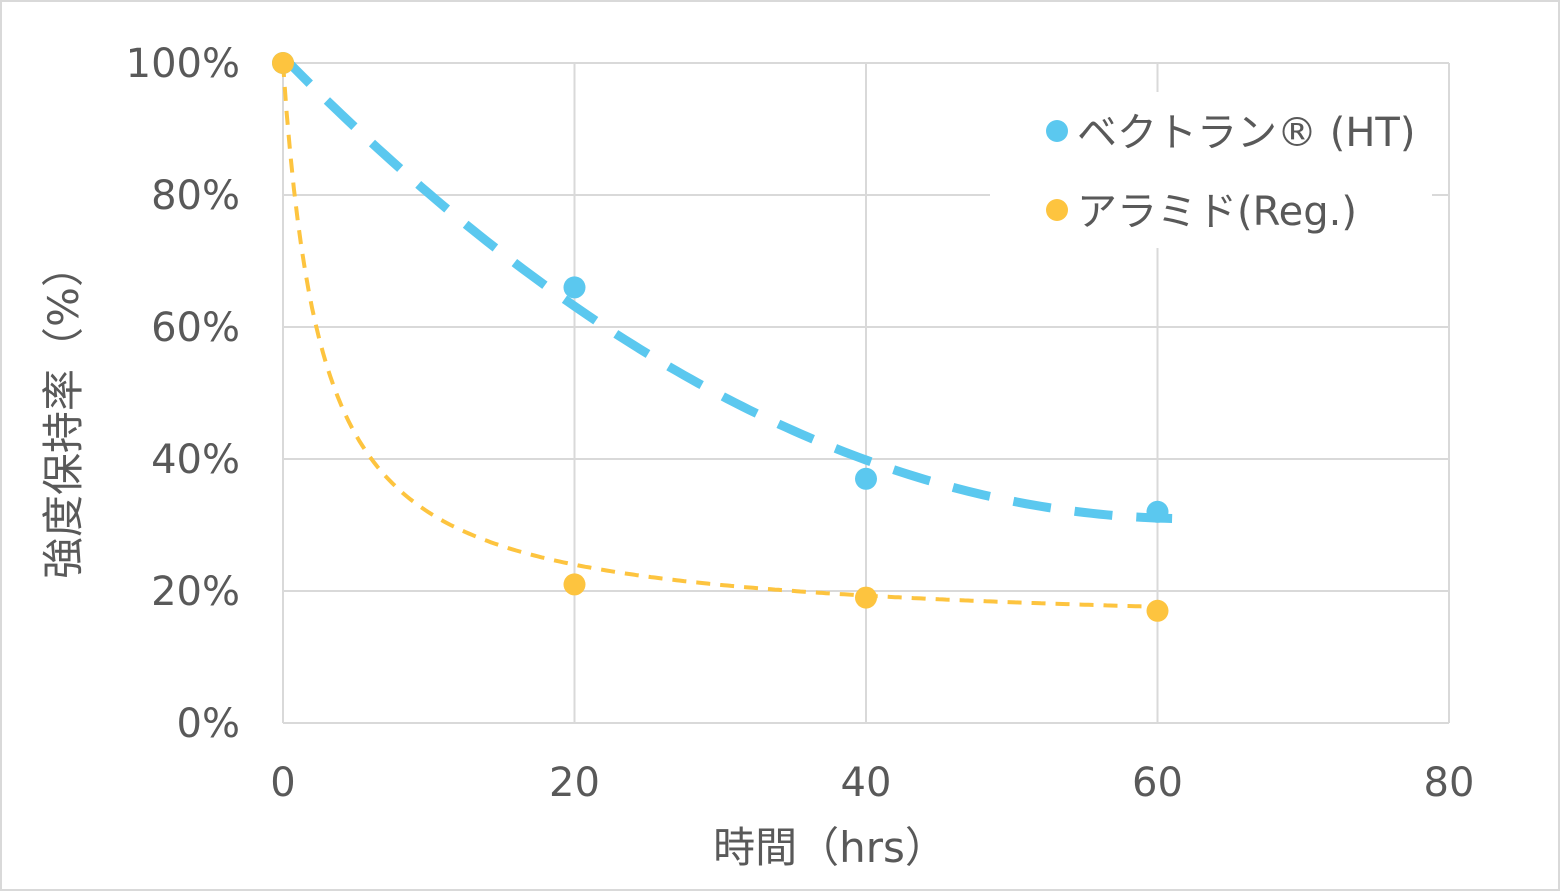 The image size is (1560, 891). What do you see at coordinates (183, 64) in the screenshot?
I see `y-tick-label: 100%` at bounding box center [183, 64].